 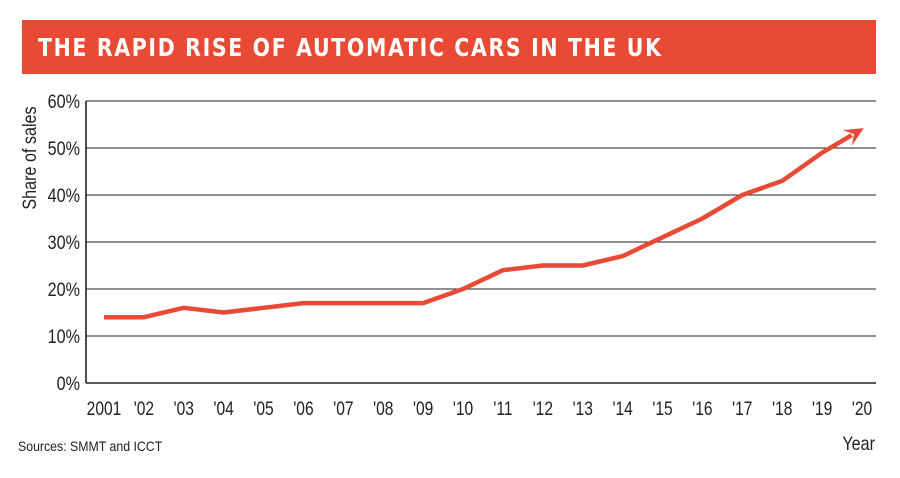 I want to click on x-tick-label: 2001, so click(x=104, y=409).